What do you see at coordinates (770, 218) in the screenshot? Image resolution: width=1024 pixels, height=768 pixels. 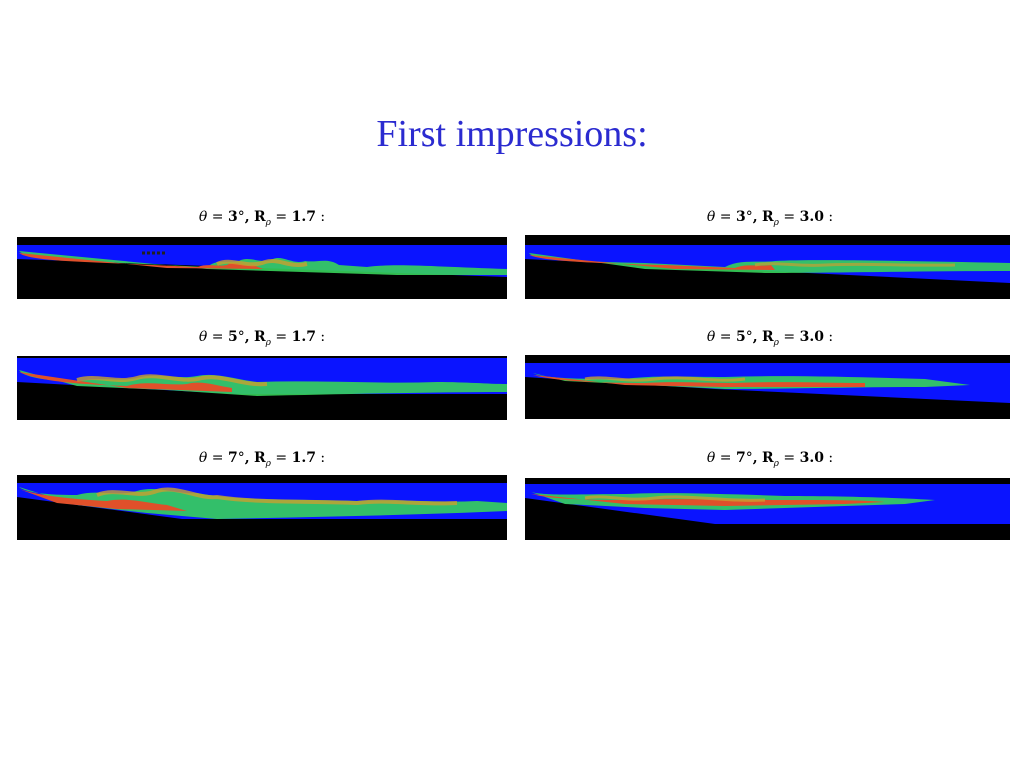 I see `panel-caption: θ = 3°, Rρ = 3.0 :` at bounding box center [770, 218].